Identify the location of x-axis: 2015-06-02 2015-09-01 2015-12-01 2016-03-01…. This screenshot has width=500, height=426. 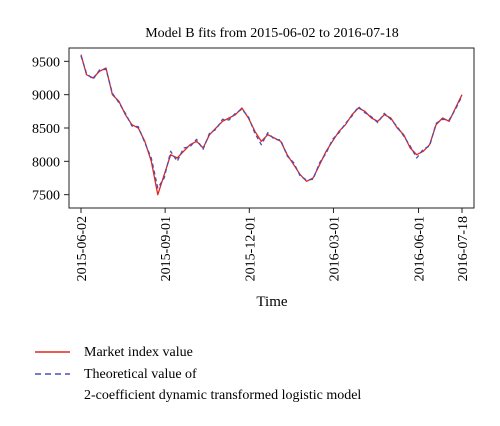
(273, 244).